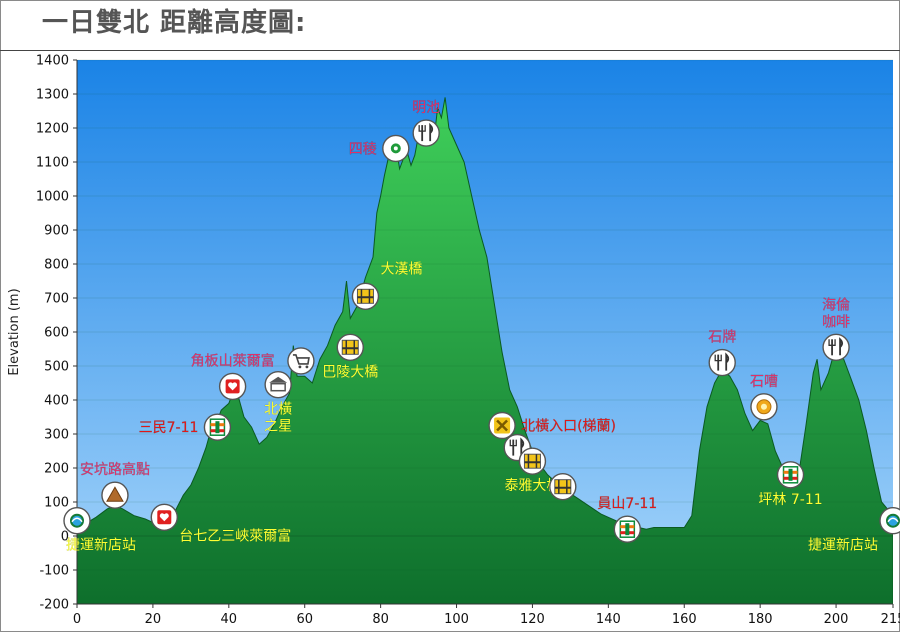  I want to click on waypoint-label: 巴陵大橋, so click(350, 372).